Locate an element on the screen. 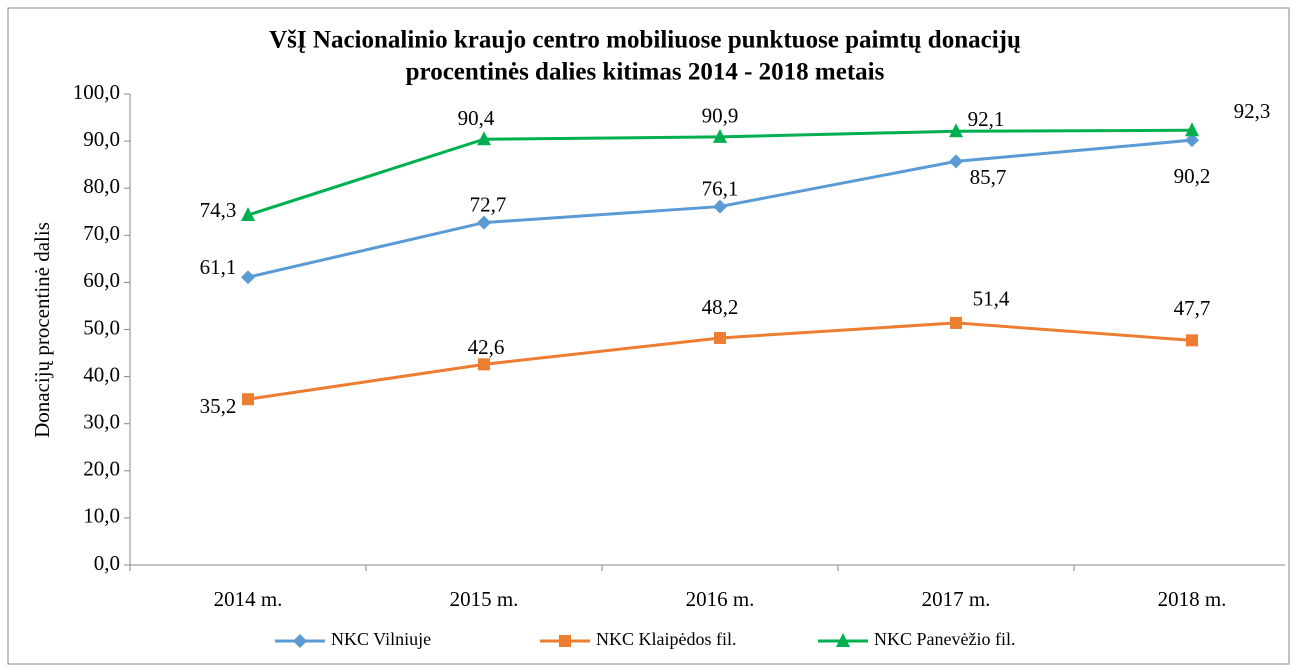 The image size is (1295, 670). data-label: 61,1 is located at coordinates (218, 267).